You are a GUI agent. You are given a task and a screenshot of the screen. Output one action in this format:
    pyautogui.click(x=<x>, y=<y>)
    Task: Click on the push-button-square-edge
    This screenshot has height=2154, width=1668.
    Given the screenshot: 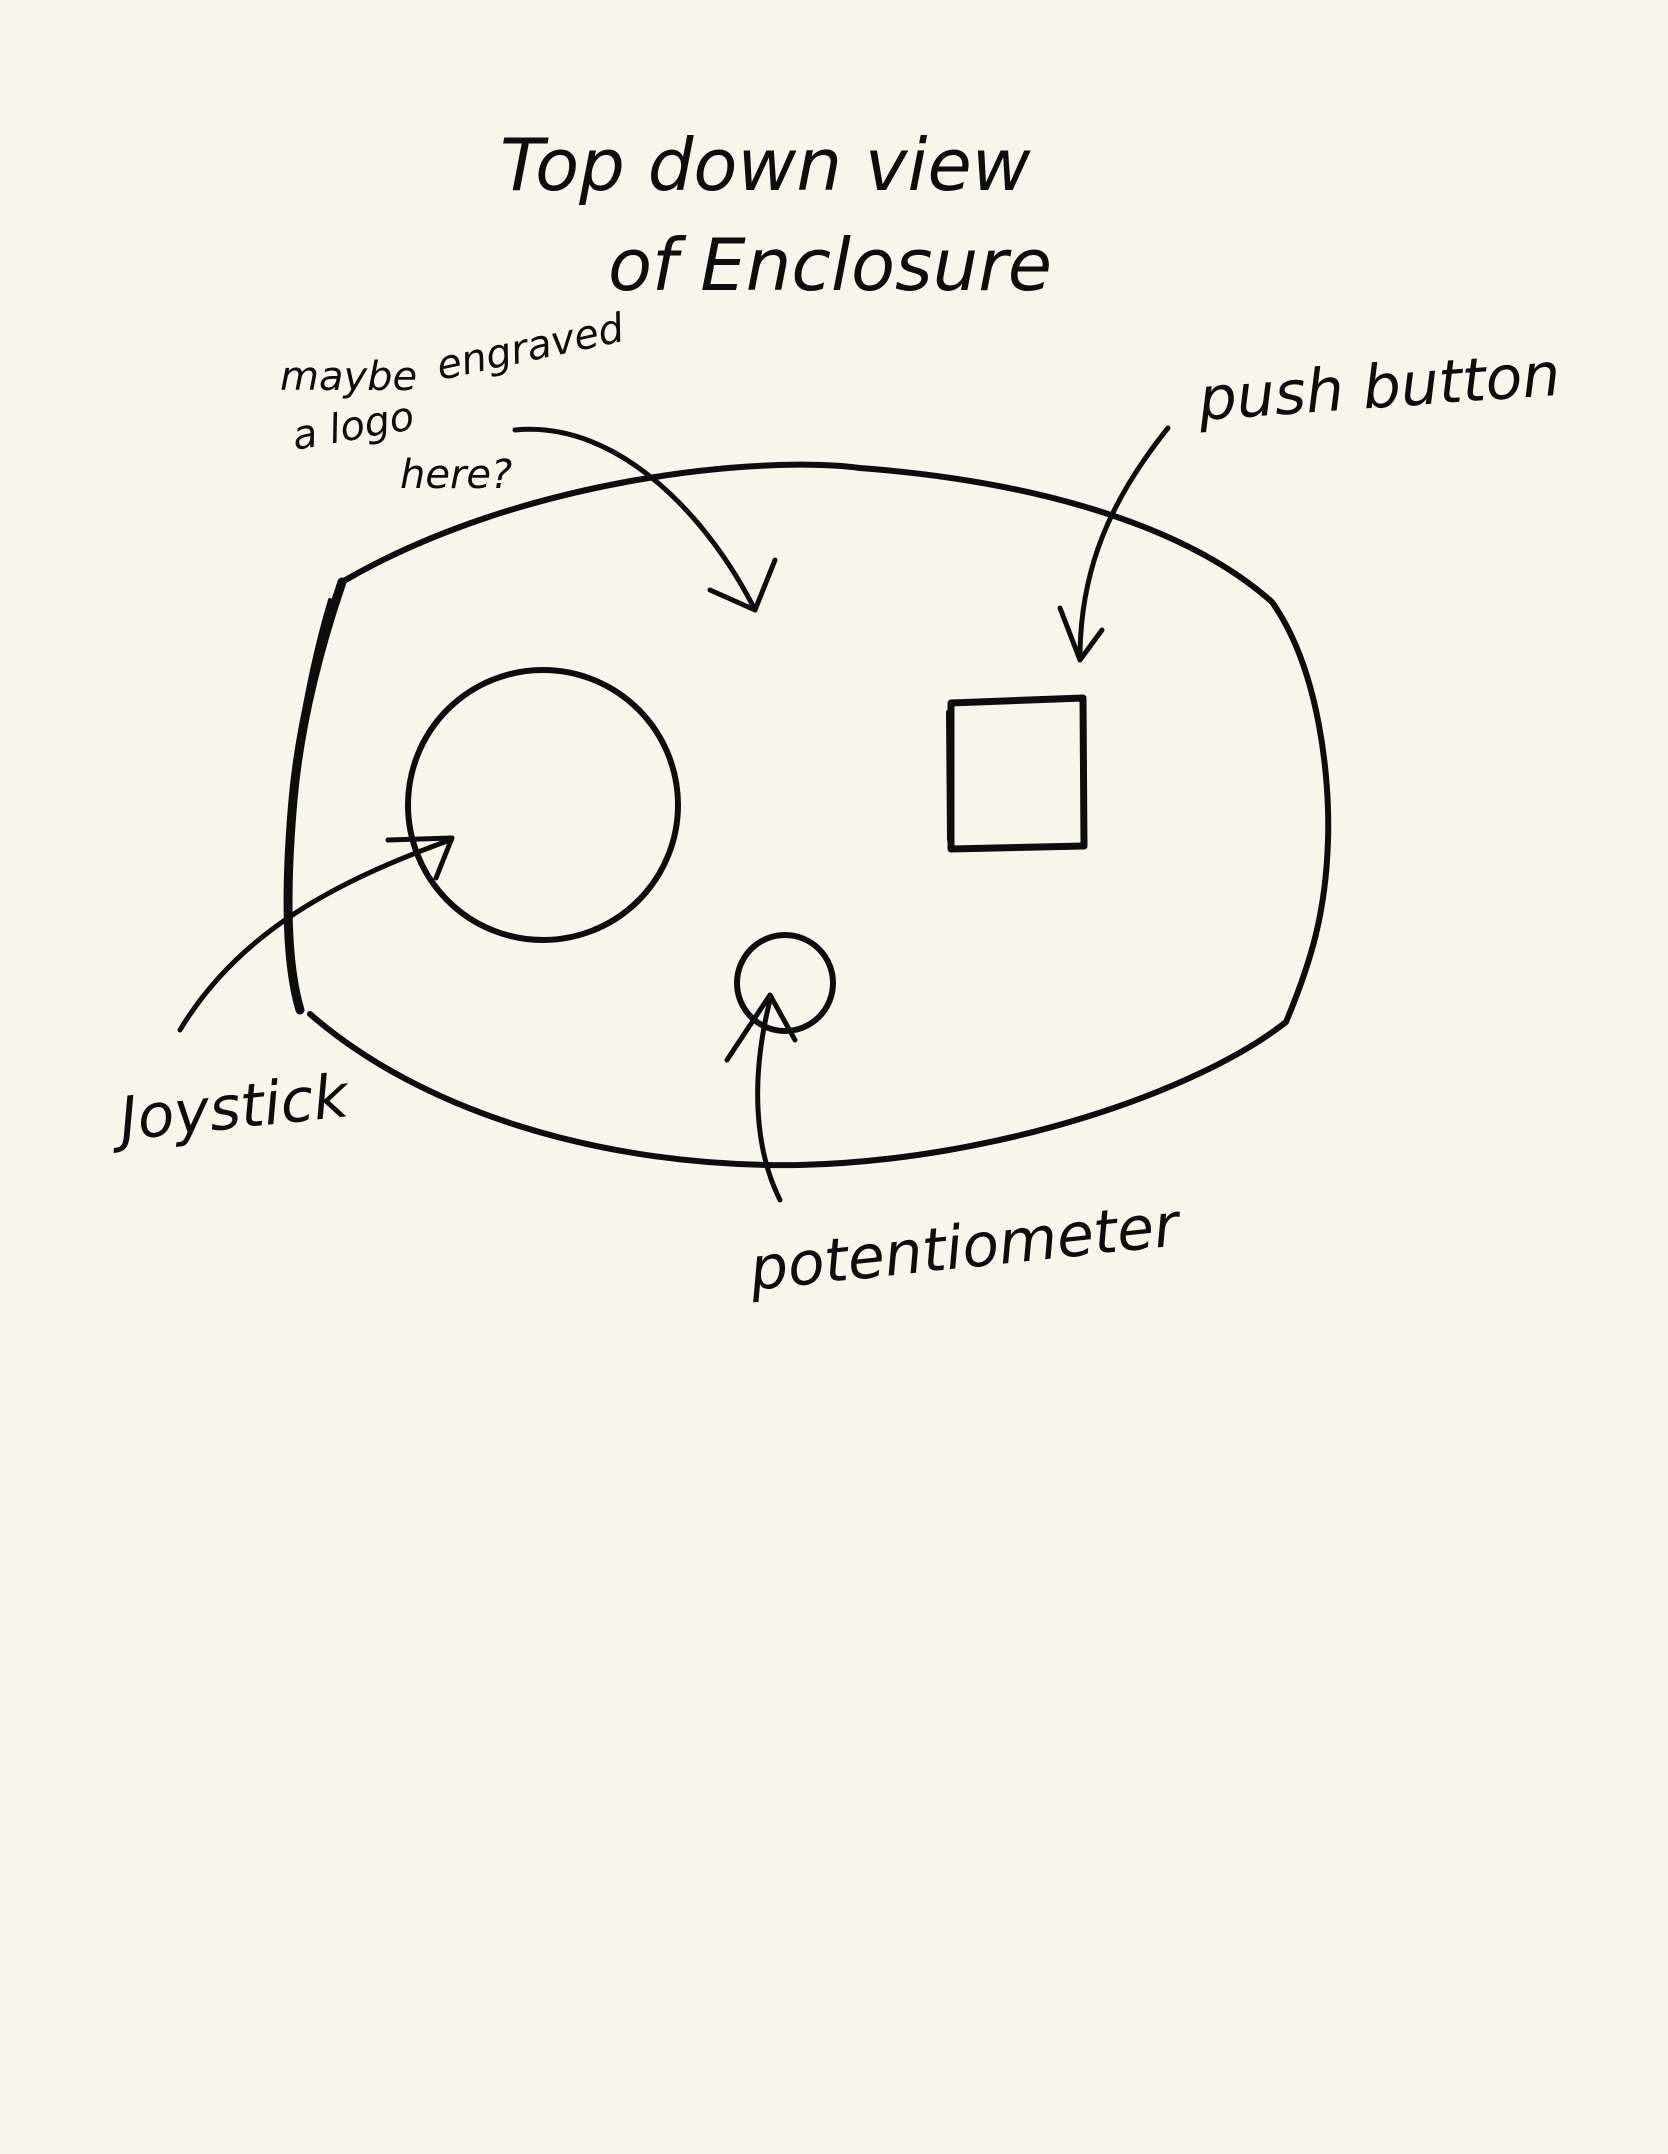 What is the action you would take?
    pyautogui.click(x=948, y=776)
    